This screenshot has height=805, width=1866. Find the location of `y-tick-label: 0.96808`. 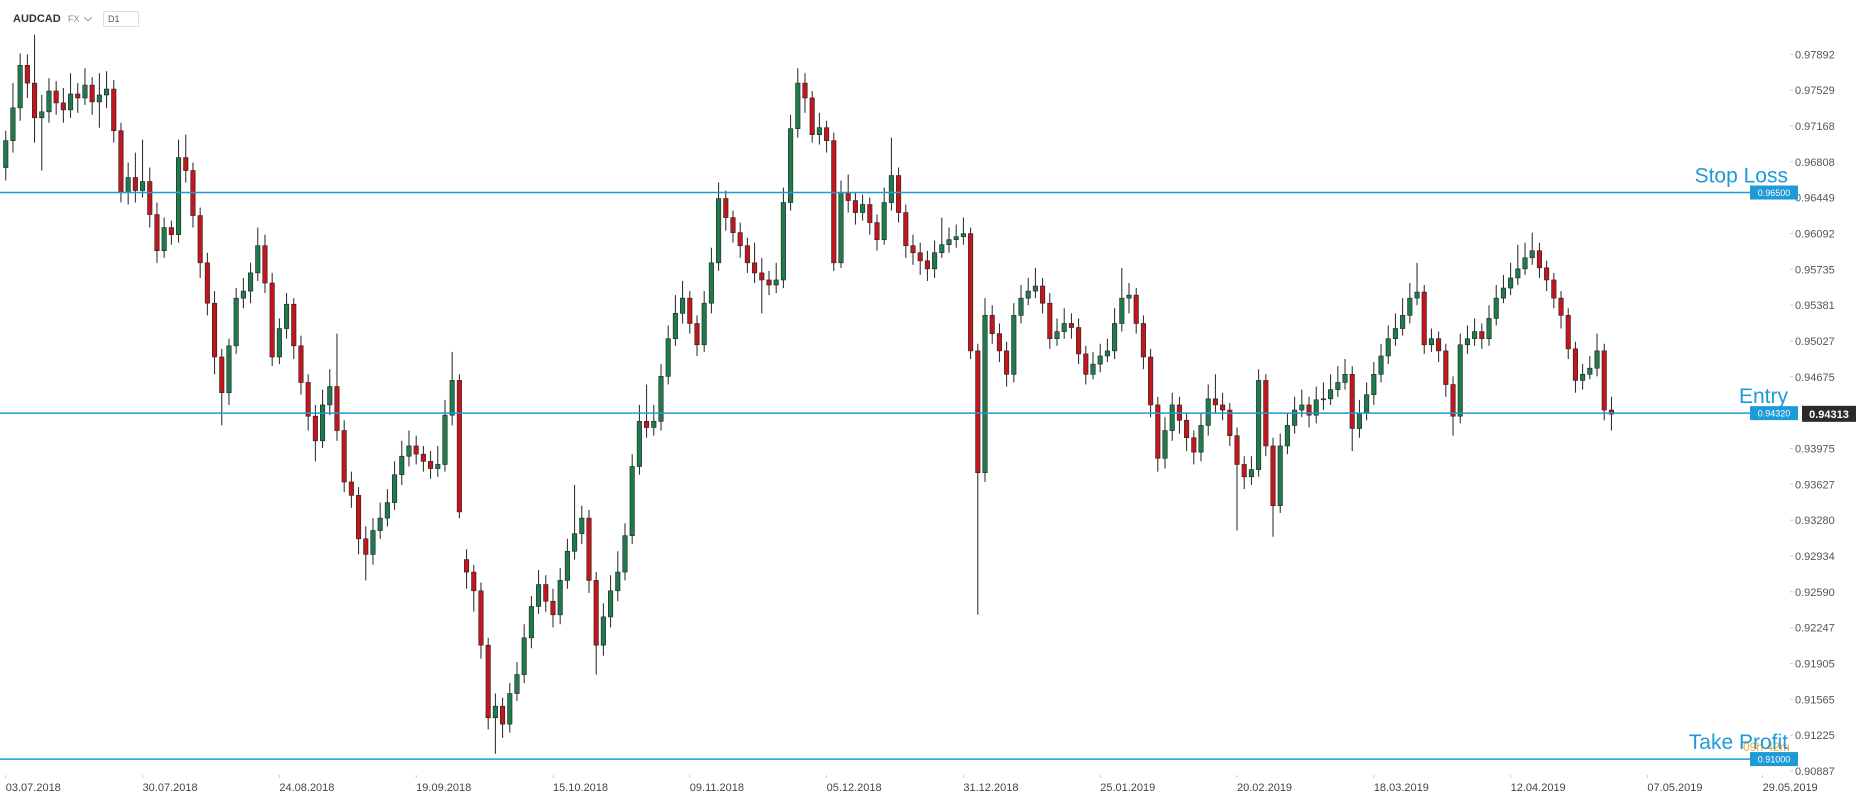

y-tick-label: 0.96808 is located at coordinates (1815, 163).